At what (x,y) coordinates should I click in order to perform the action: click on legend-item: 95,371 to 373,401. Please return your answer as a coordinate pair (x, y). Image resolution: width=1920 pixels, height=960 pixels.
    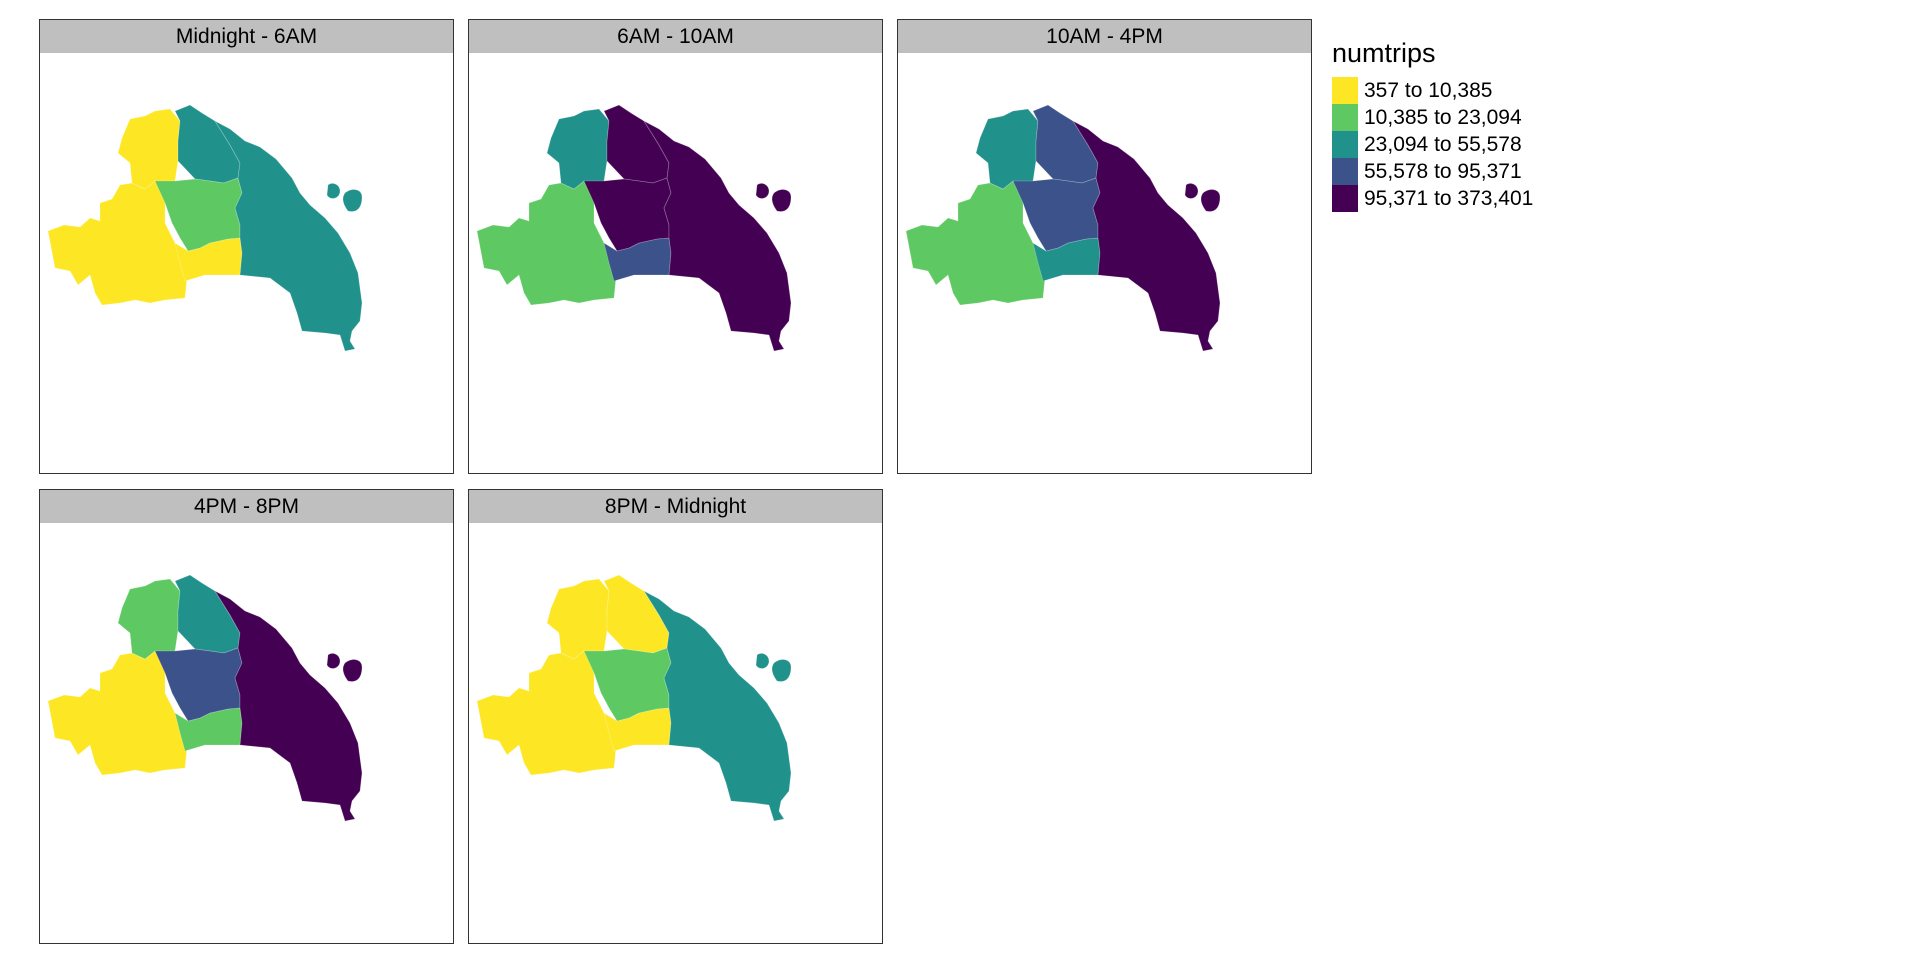
    Looking at the image, I should click on (1432, 198).